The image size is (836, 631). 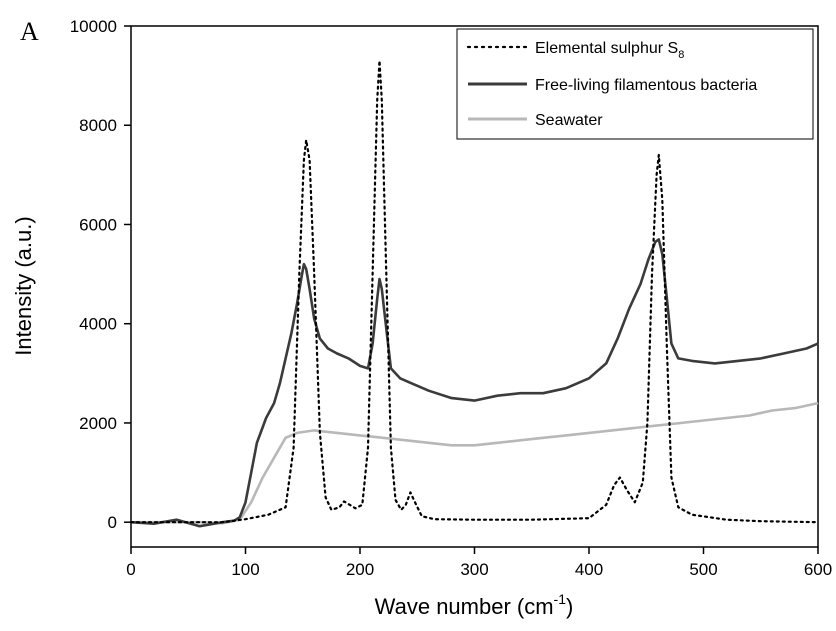 I want to click on x-tick-label: 200, so click(x=360, y=569).